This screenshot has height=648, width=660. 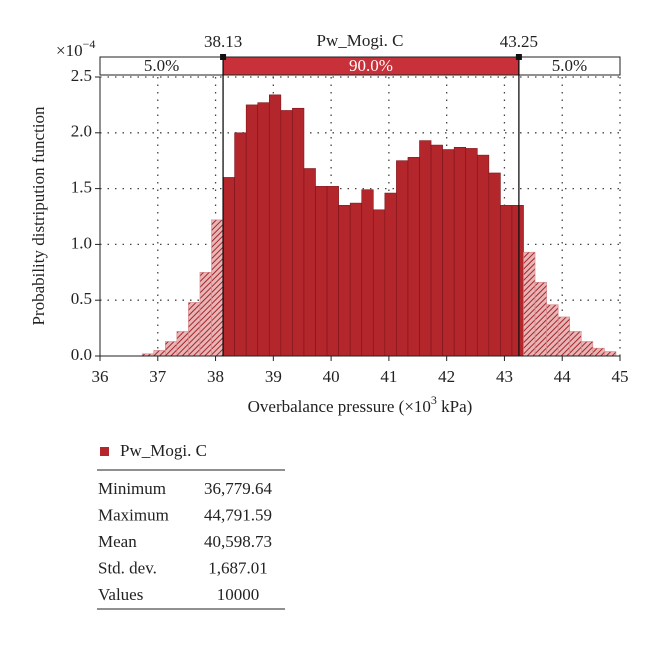 What do you see at coordinates (238, 567) in the screenshot?
I see `stat-value: 1,687.01` at bounding box center [238, 567].